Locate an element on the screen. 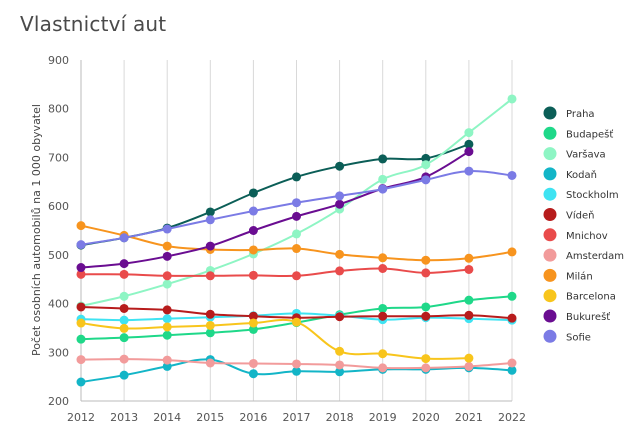 Image resolution: width=644 pixels, height=437 pixels. data-point-stockholm is located at coordinates (167, 319).